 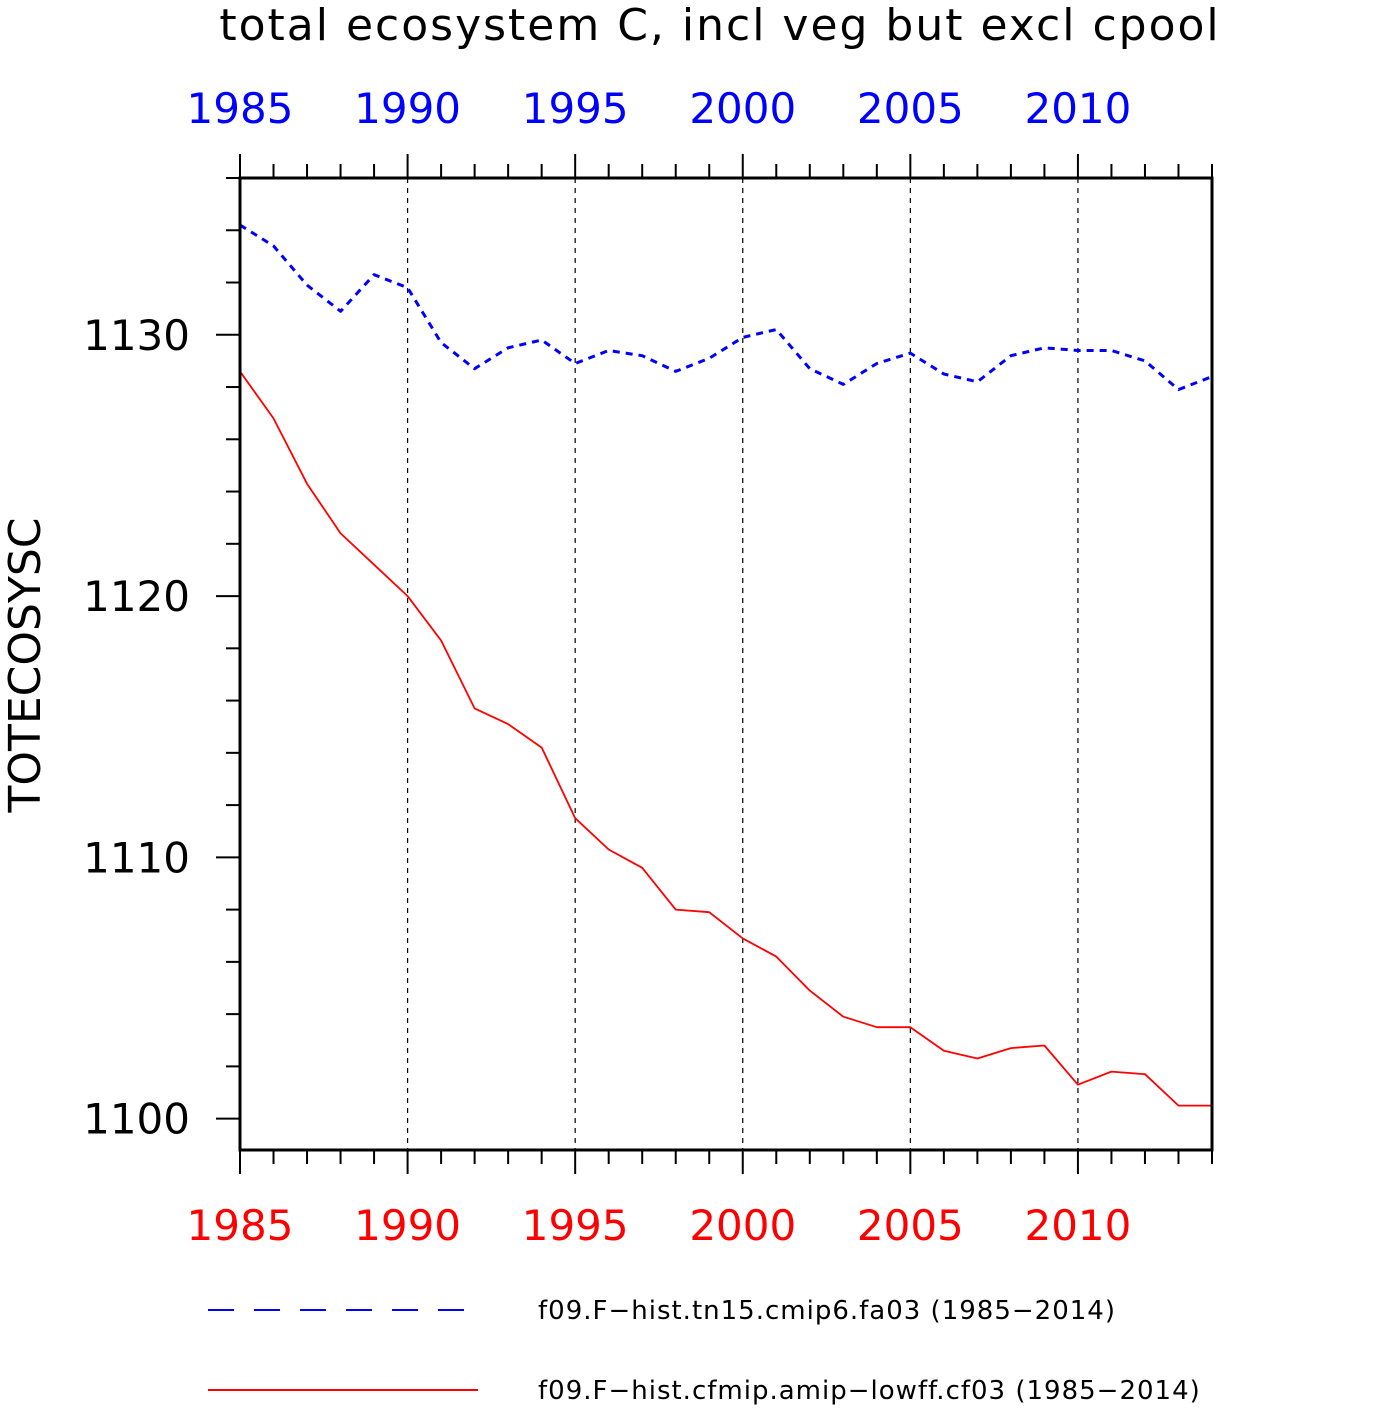 What do you see at coordinates (25, 665) in the screenshot?
I see `y-axis-label: TOTECOSYSC` at bounding box center [25, 665].